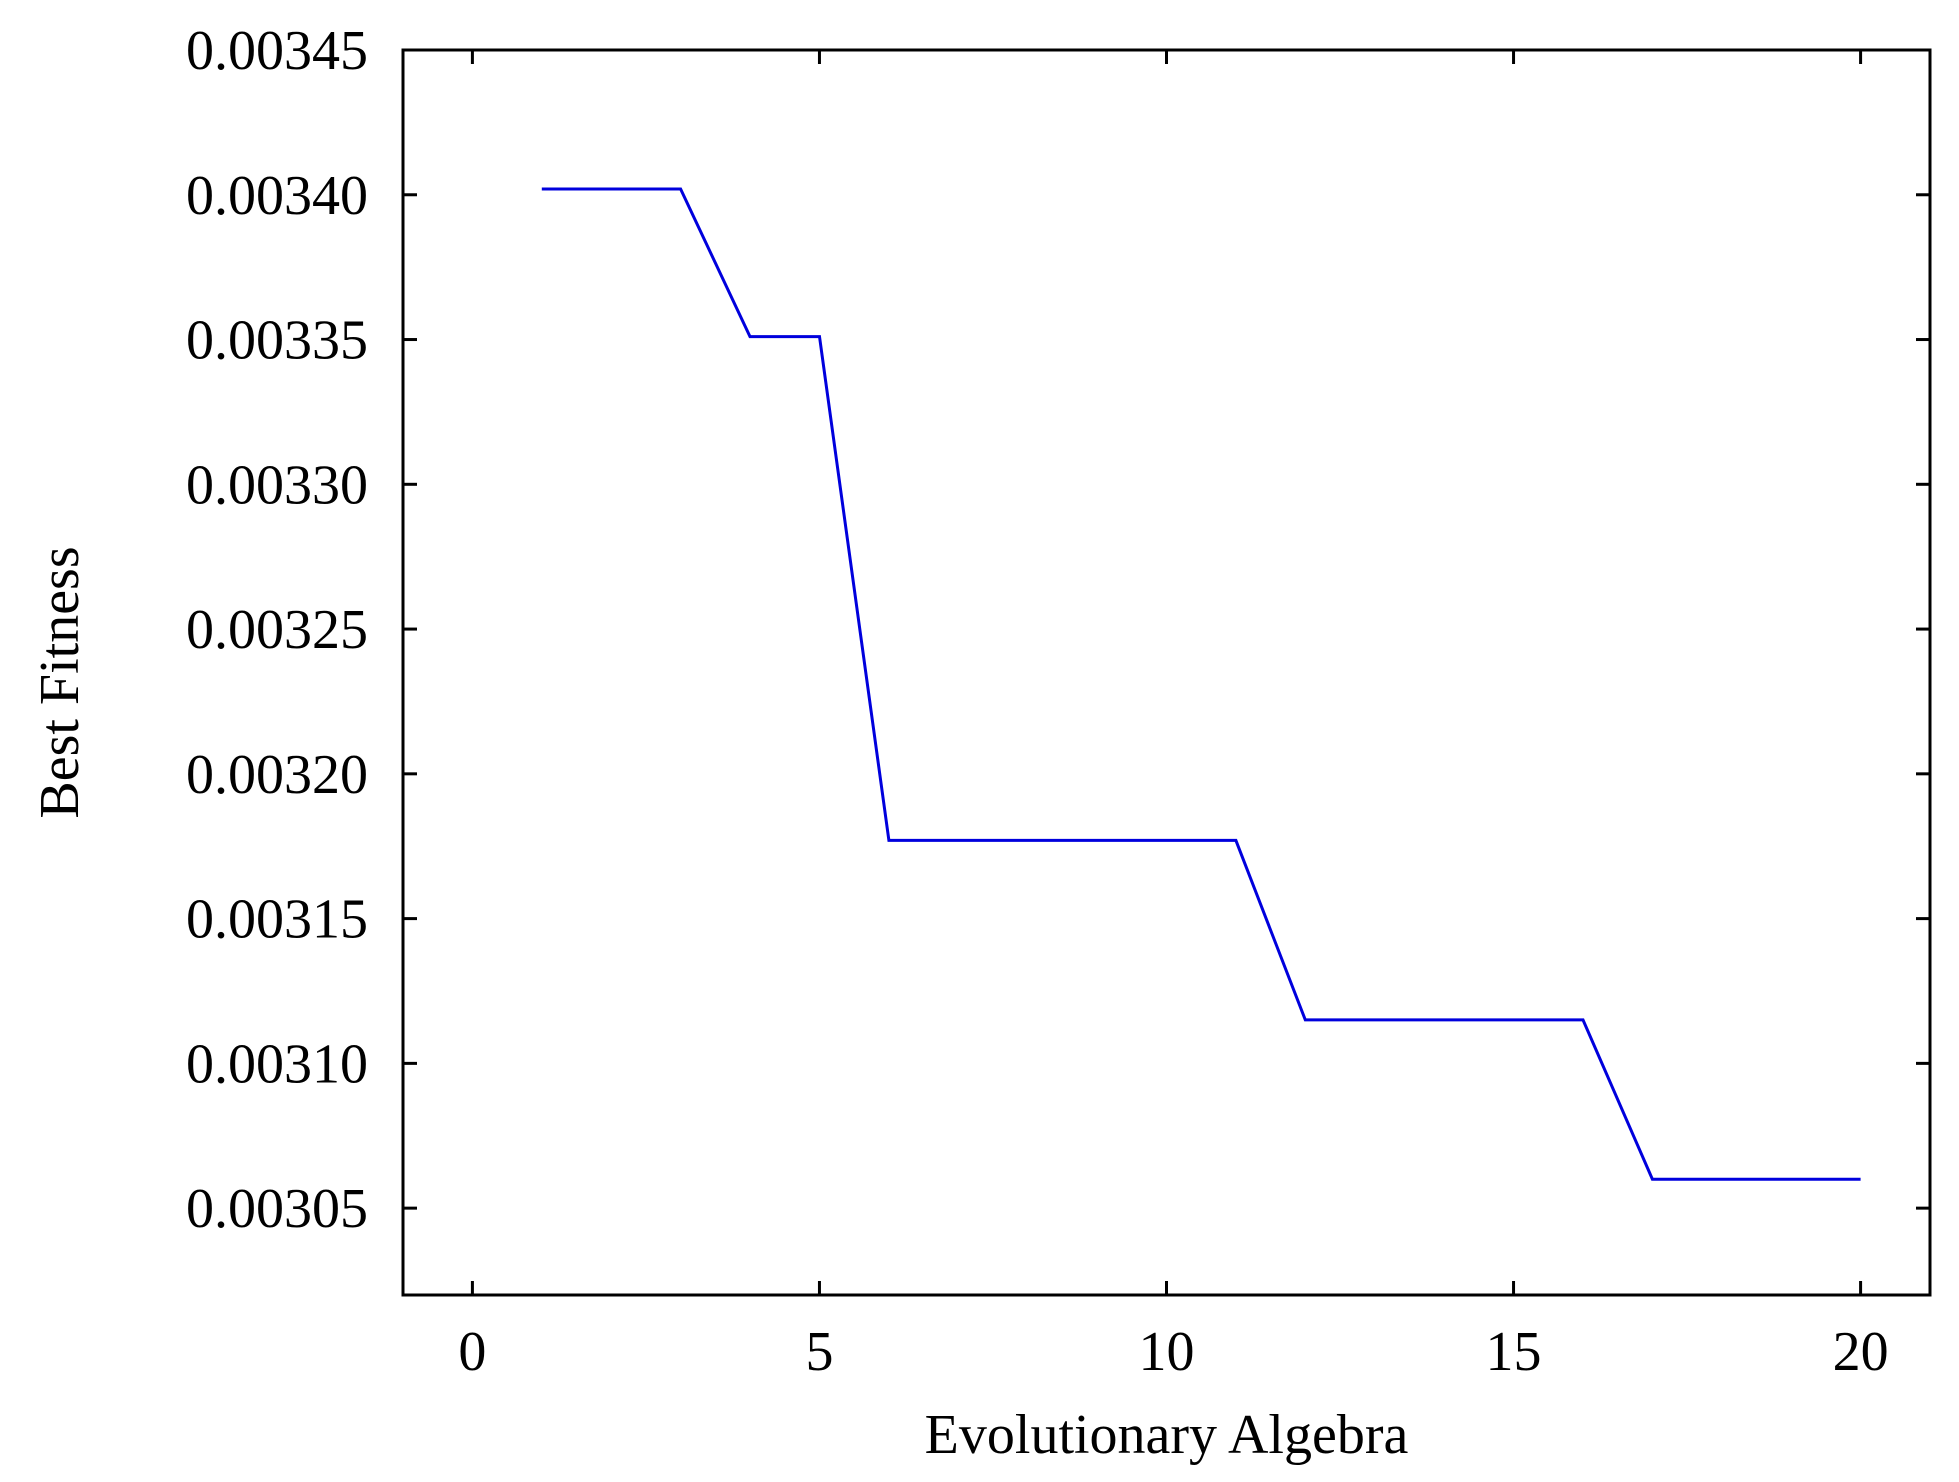 This screenshot has height=1482, width=1959. I want to click on y-tick-label: 0.00330, so click(277, 485).